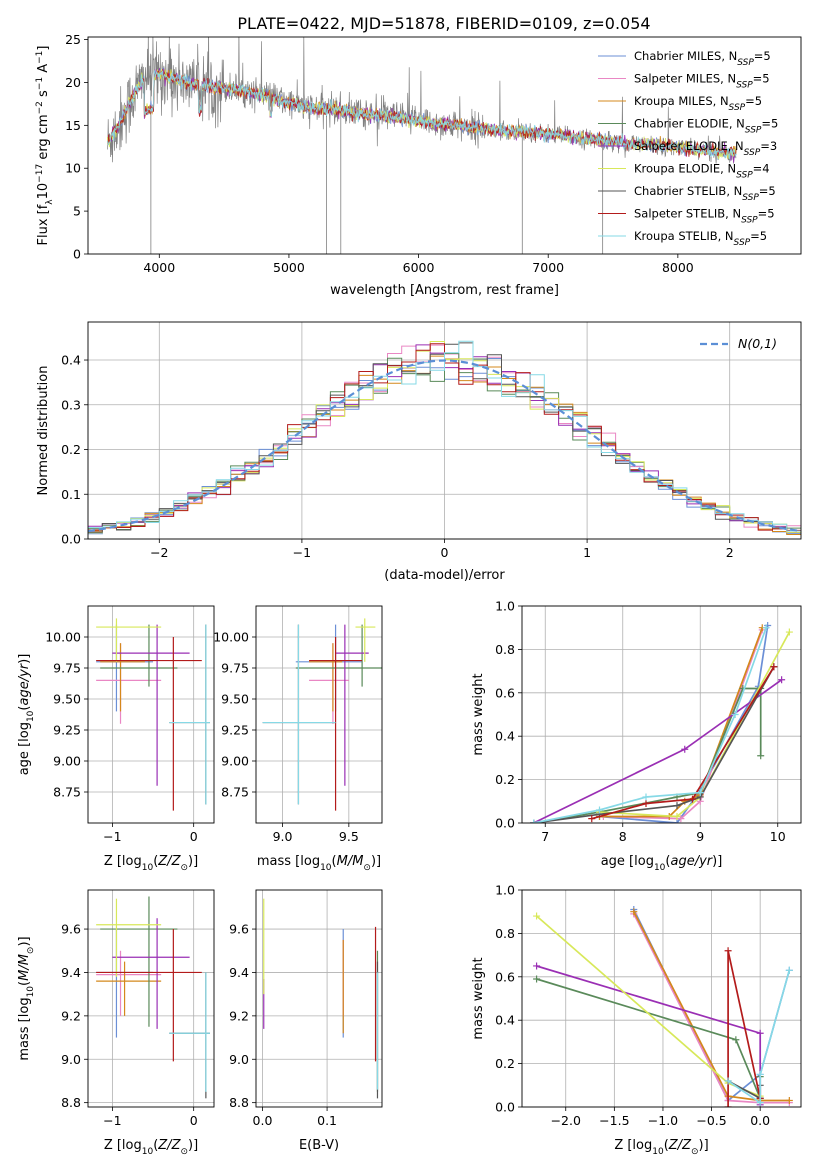  I want to click on y-tick-label: 9.6, so click(71, 929).